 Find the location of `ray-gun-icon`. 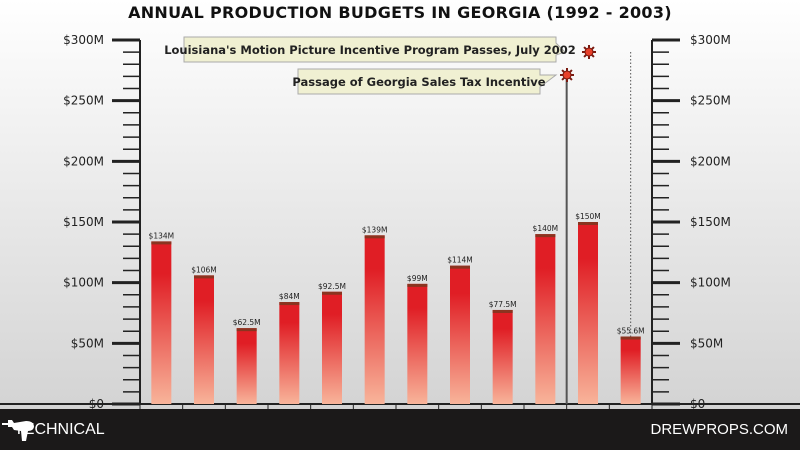

ray-gun-icon is located at coordinates (18, 430).